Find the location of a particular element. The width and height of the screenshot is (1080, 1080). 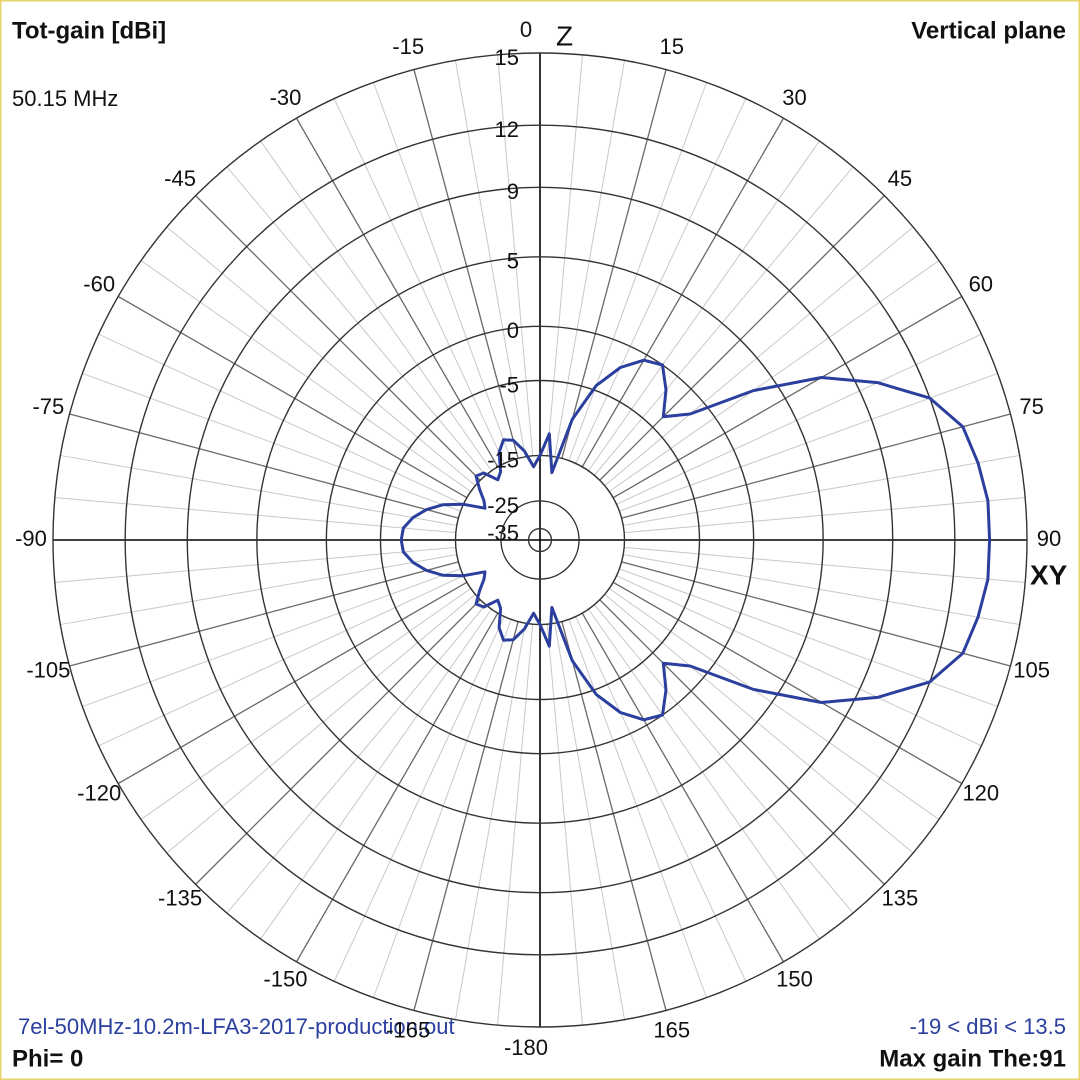

theta-tick-label: 135 is located at coordinates (900, 898).